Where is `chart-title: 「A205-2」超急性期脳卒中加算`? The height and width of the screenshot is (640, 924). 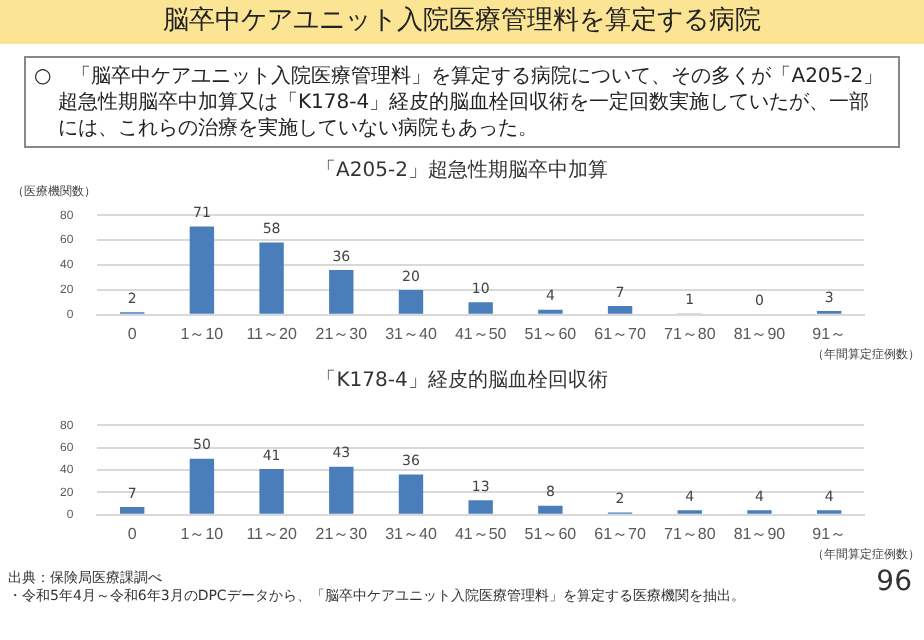 chart-title: 「A205-2」超急性期脳卒中加算 is located at coordinates (462, 172).